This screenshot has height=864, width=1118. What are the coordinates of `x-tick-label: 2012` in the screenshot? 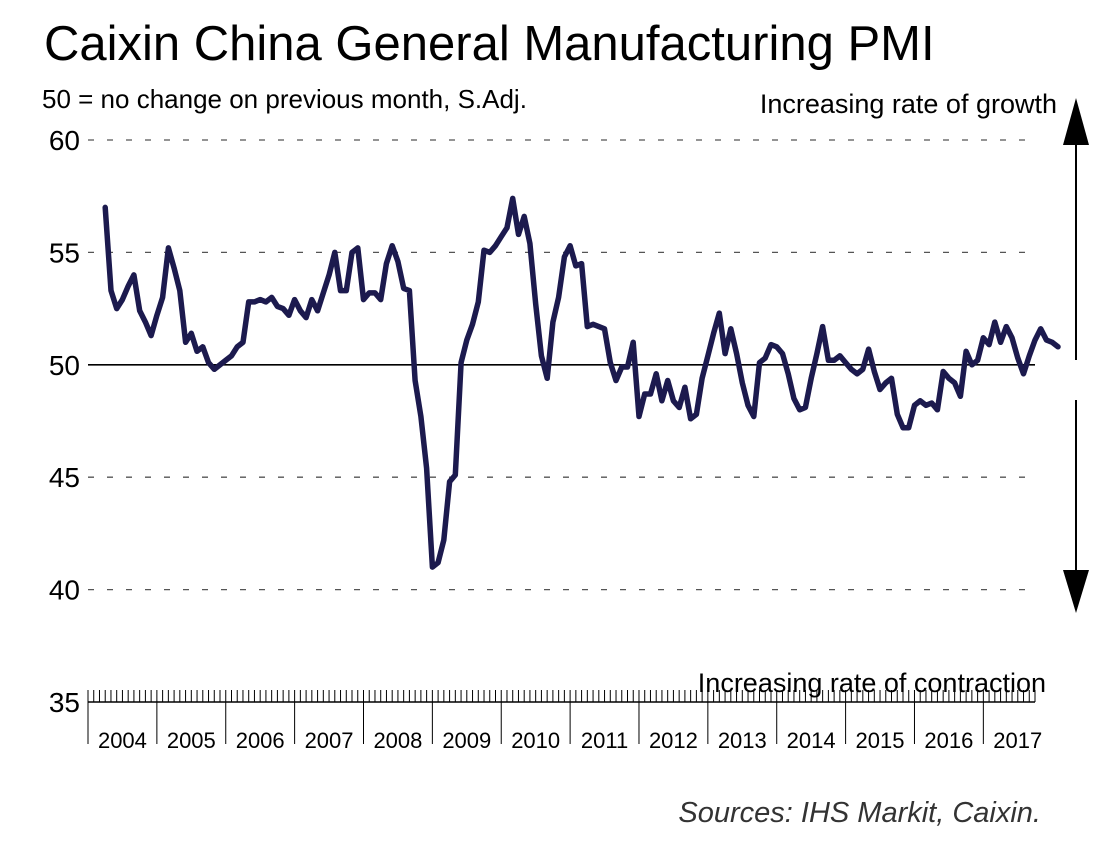 It's located at (673, 740).